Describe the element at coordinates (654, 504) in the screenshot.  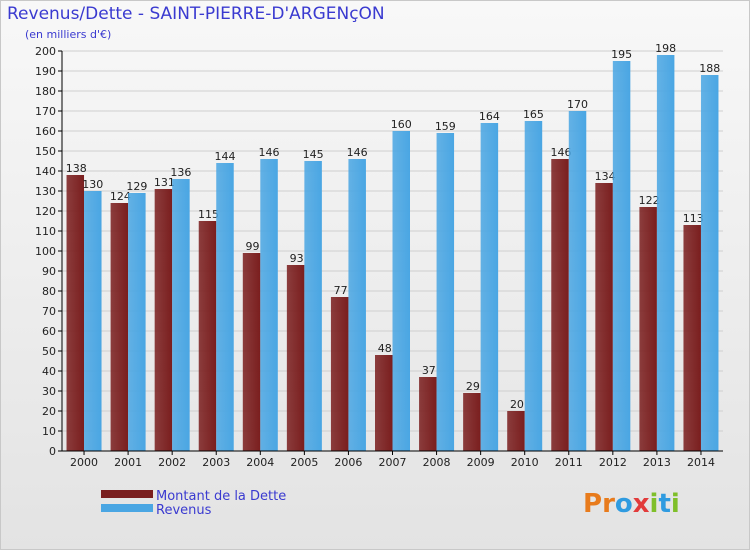
I see `logo-letter: i` at that location.